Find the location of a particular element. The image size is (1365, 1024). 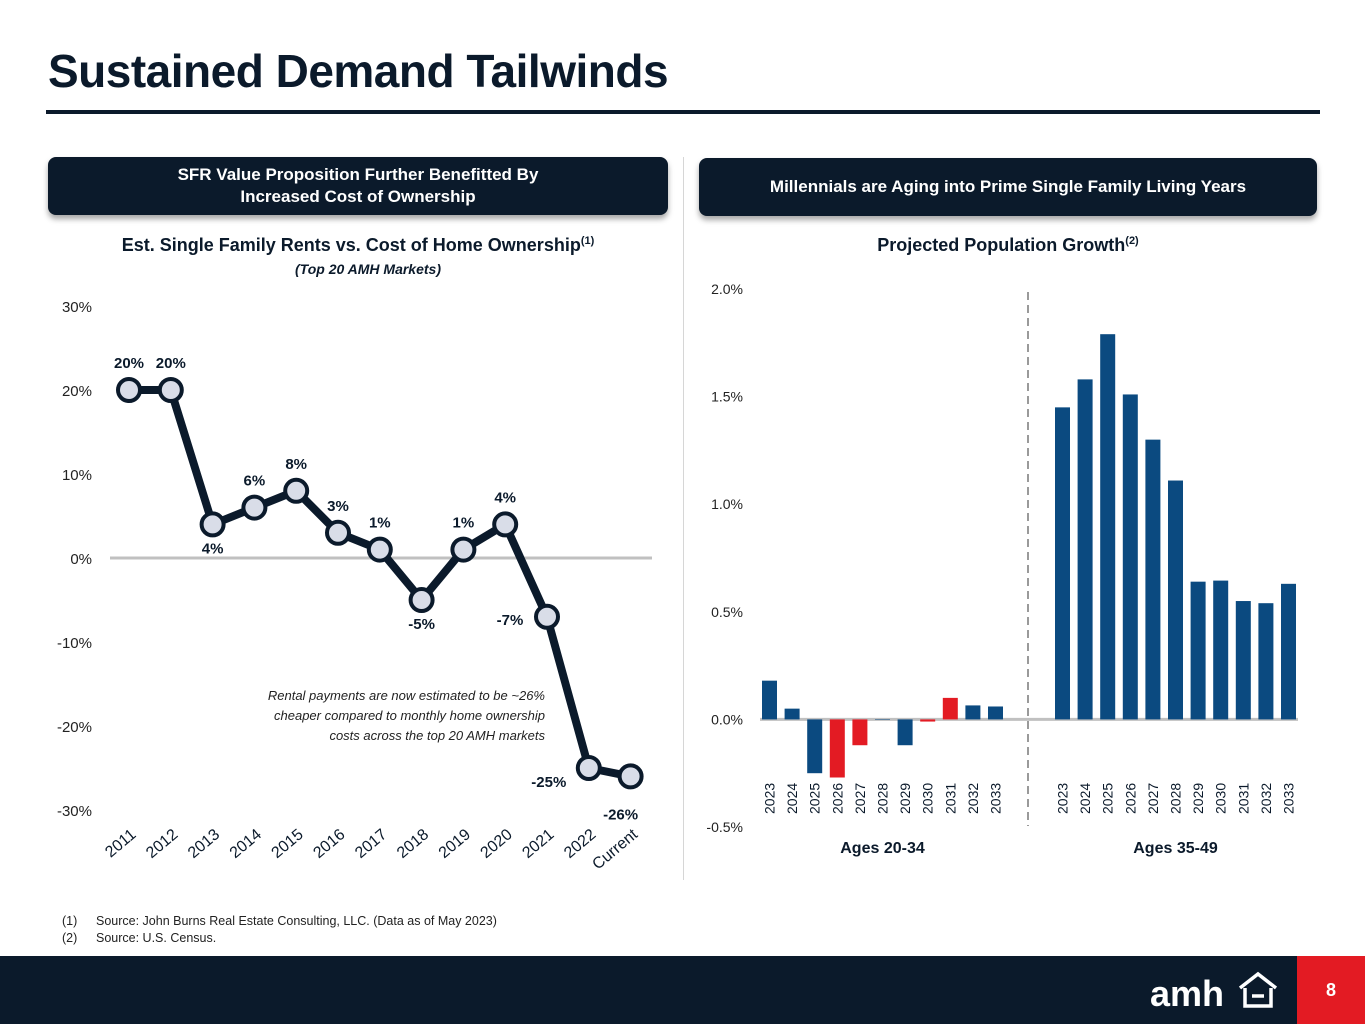

group-label: Ages 20-34 is located at coordinates (882, 848).